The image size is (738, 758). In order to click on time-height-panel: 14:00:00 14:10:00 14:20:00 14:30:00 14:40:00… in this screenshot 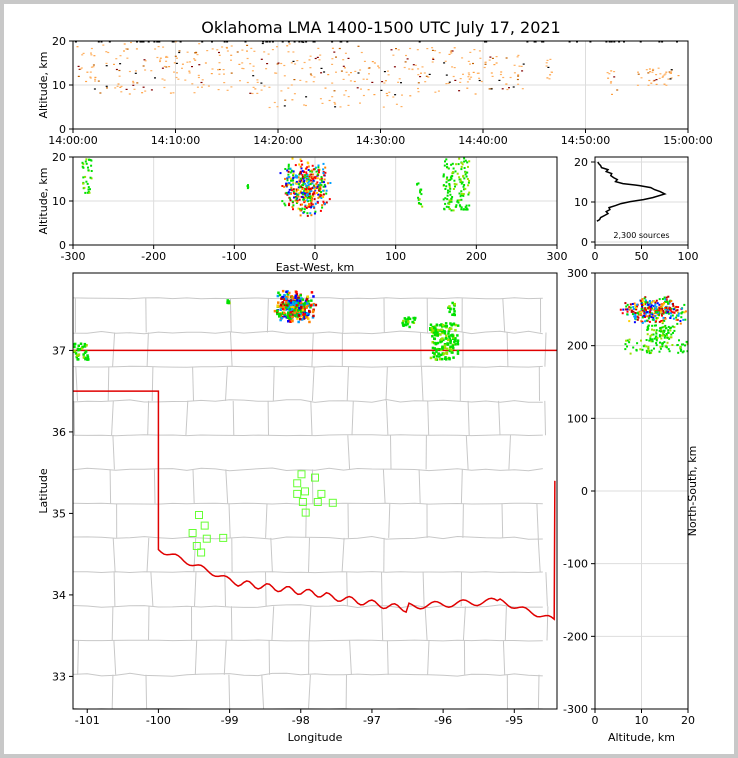, I will do `click(375, 91)`.